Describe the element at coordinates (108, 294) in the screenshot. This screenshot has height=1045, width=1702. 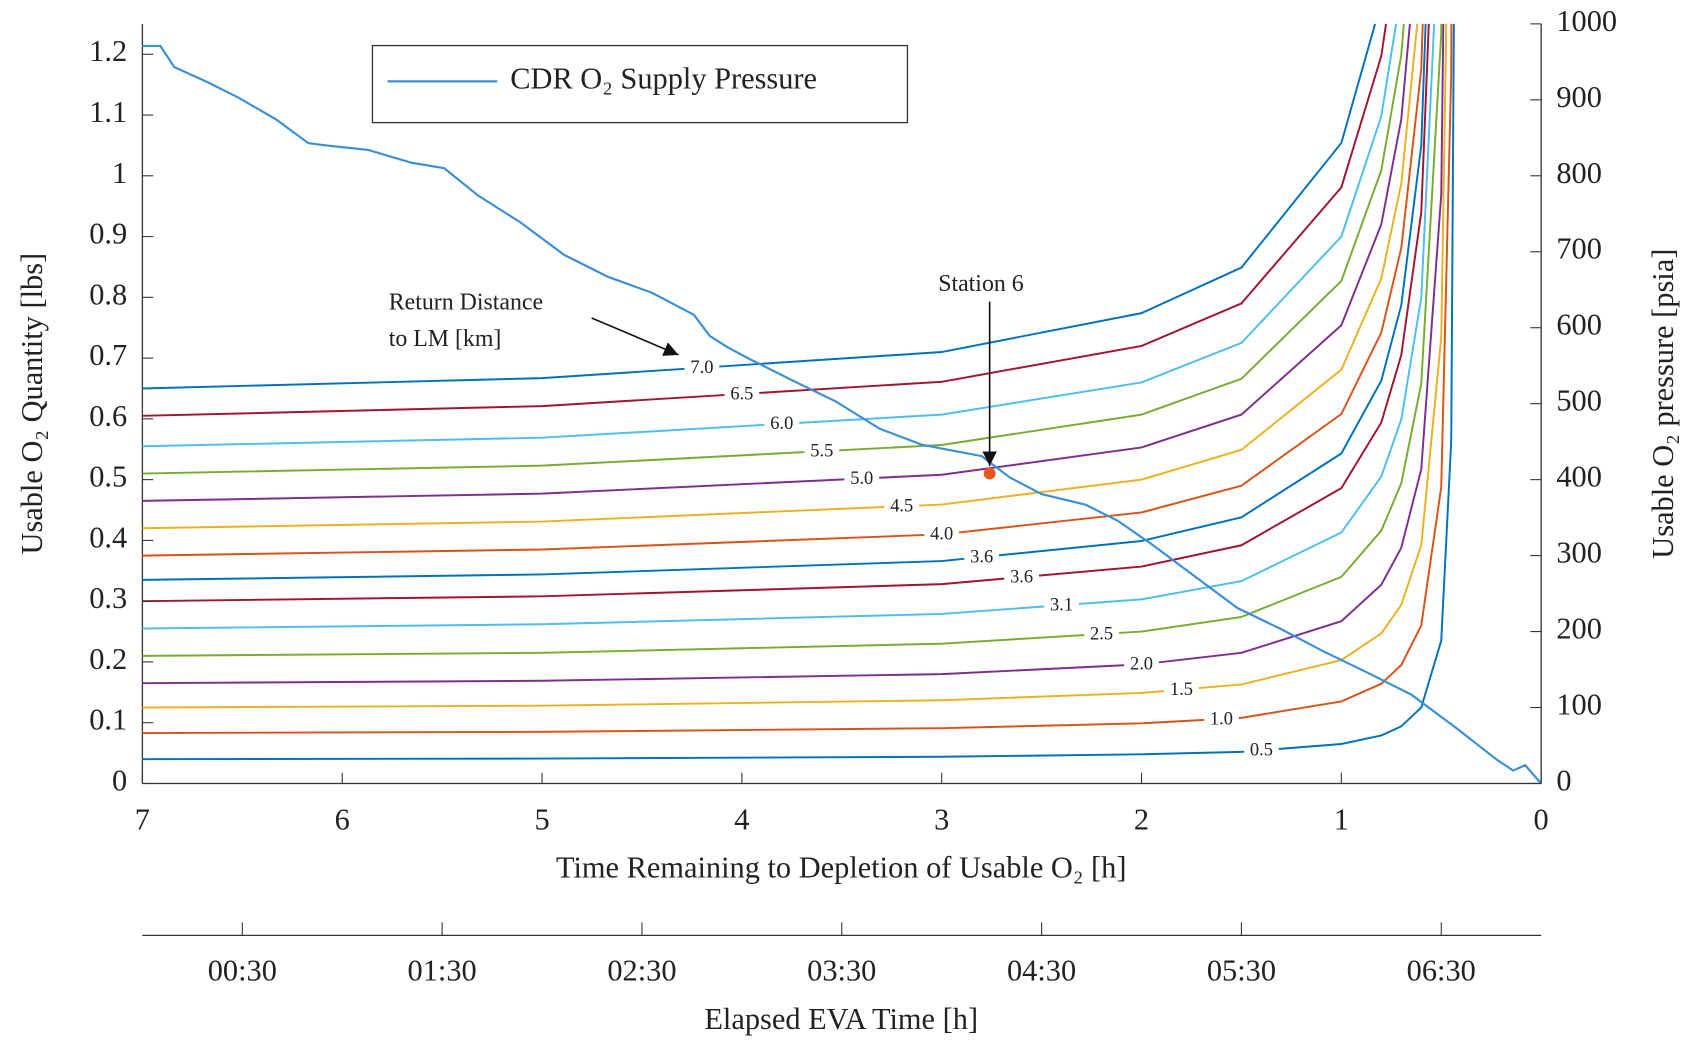
I see `y-tick-label: 0.8` at that location.